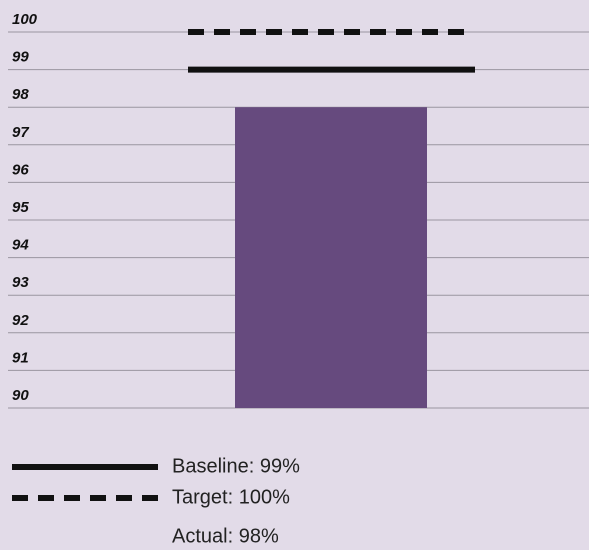 This screenshot has height=550, width=589. Describe the element at coordinates (20, 320) in the screenshot. I see `y-tick-label: 92` at that location.